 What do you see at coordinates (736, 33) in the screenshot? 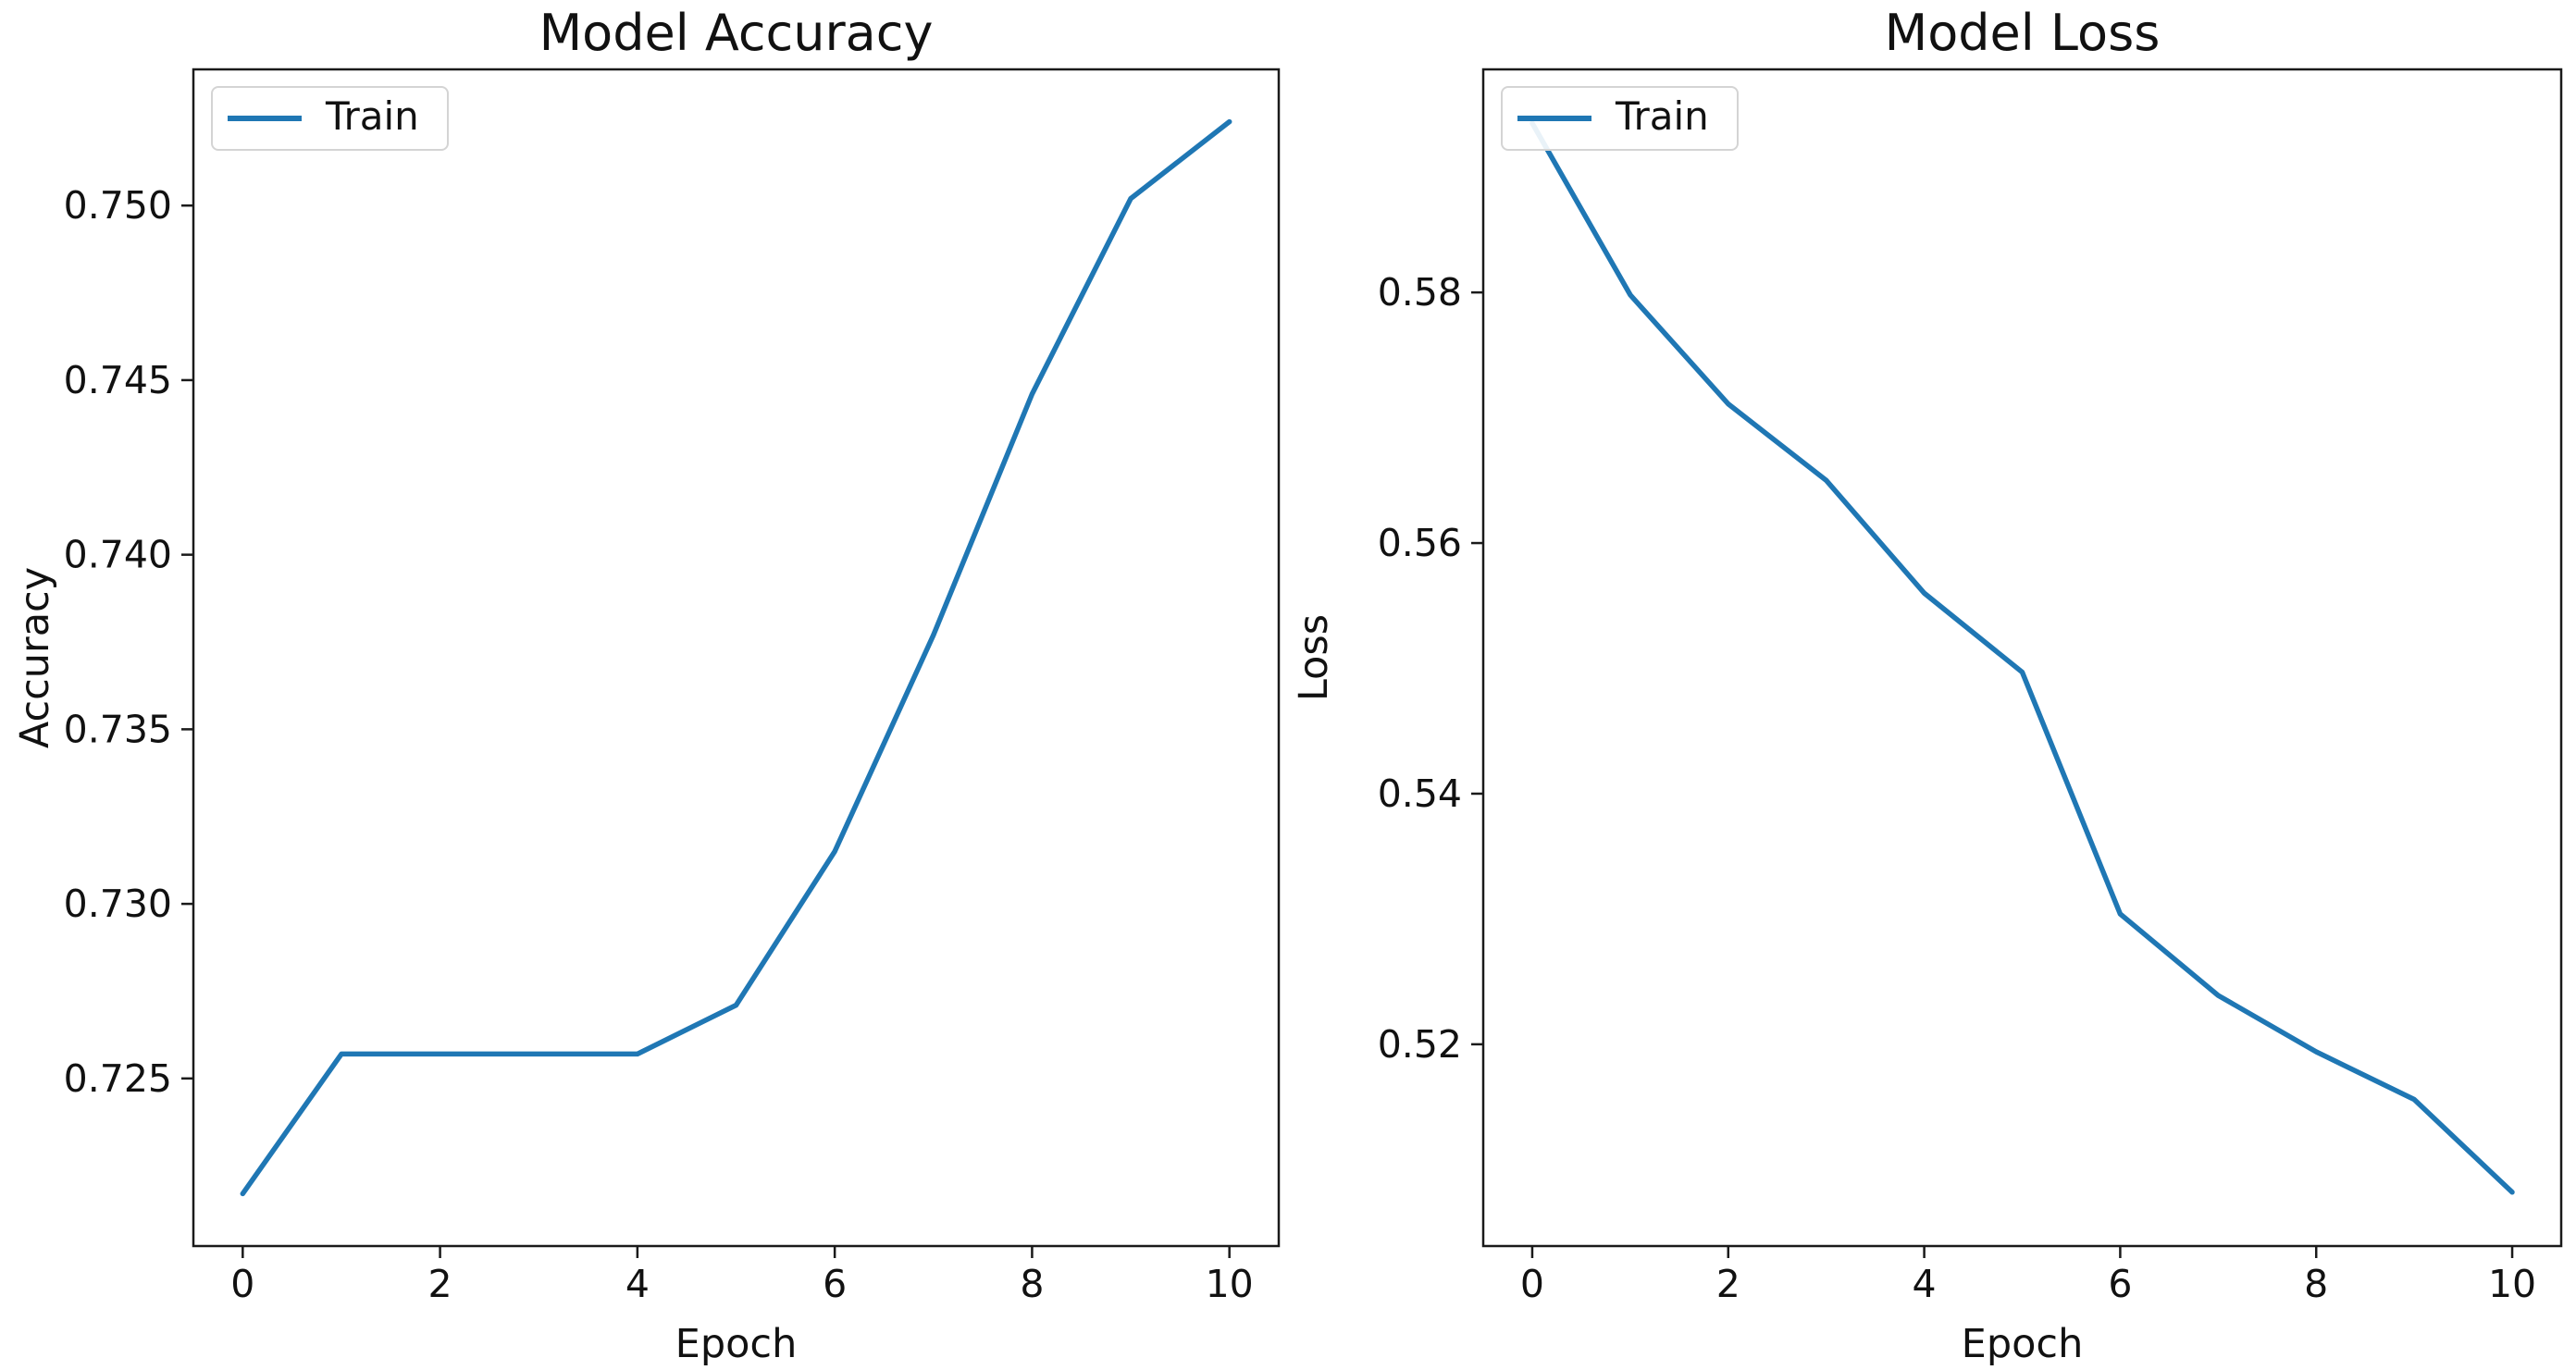
I see `chart-title-accuracy: Model Accuracy` at bounding box center [736, 33].